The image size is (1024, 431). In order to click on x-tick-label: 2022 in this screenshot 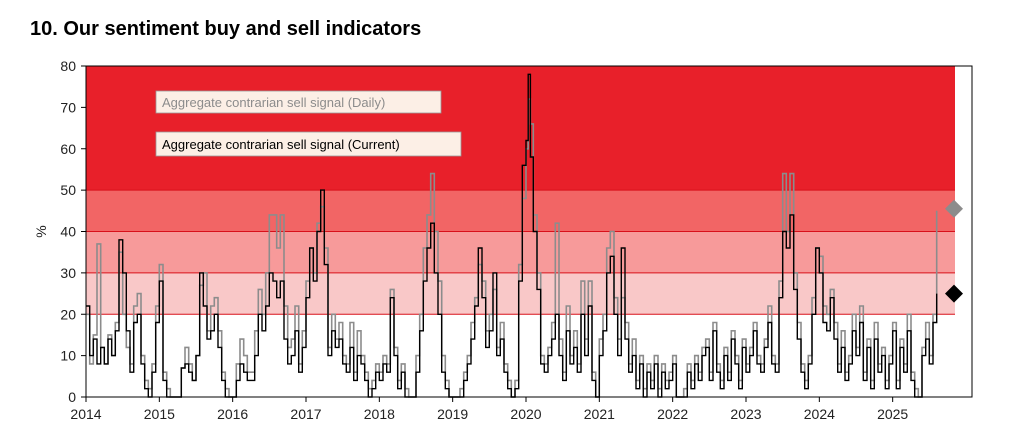, I will do `click(672, 414)`.